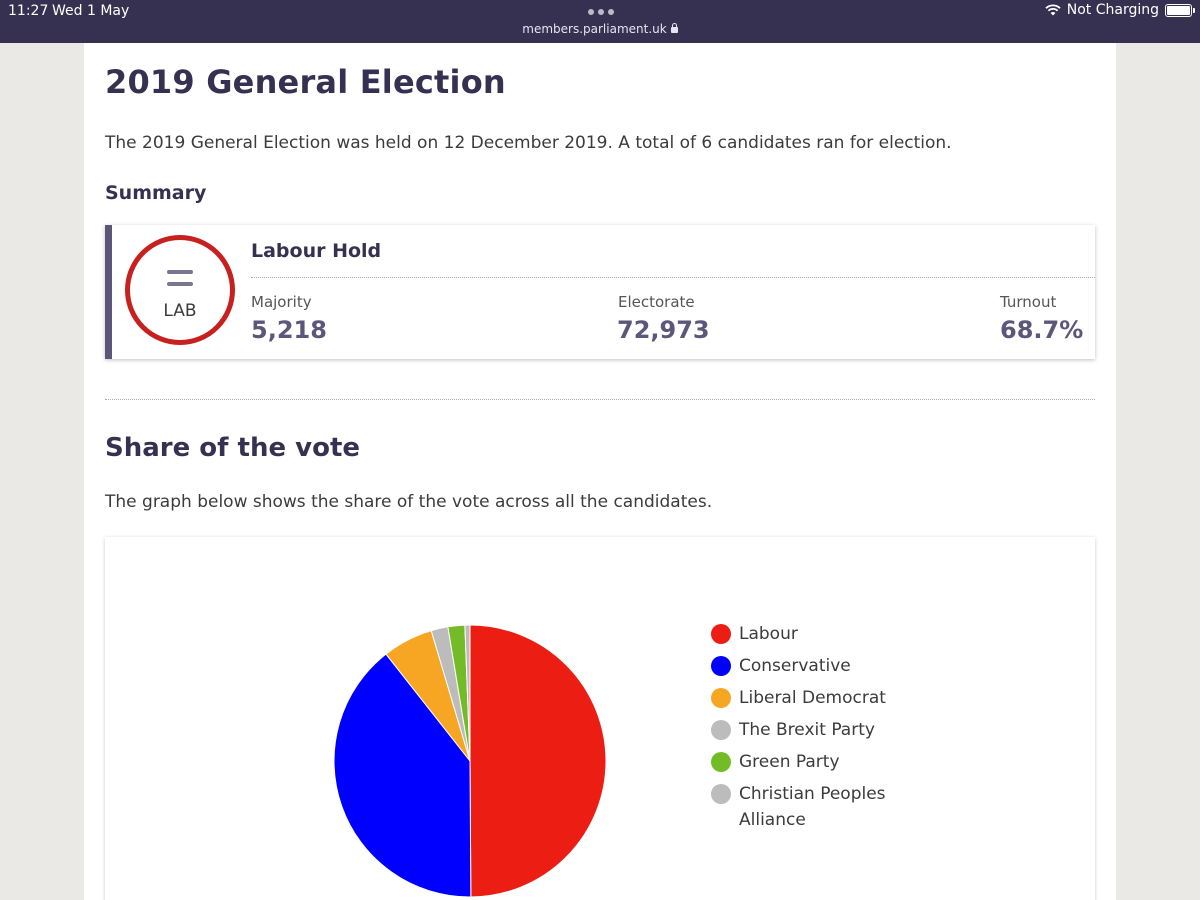 The width and height of the screenshot is (1200, 900). Describe the element at coordinates (281, 302) in the screenshot. I see `majority-label: Majority` at that location.